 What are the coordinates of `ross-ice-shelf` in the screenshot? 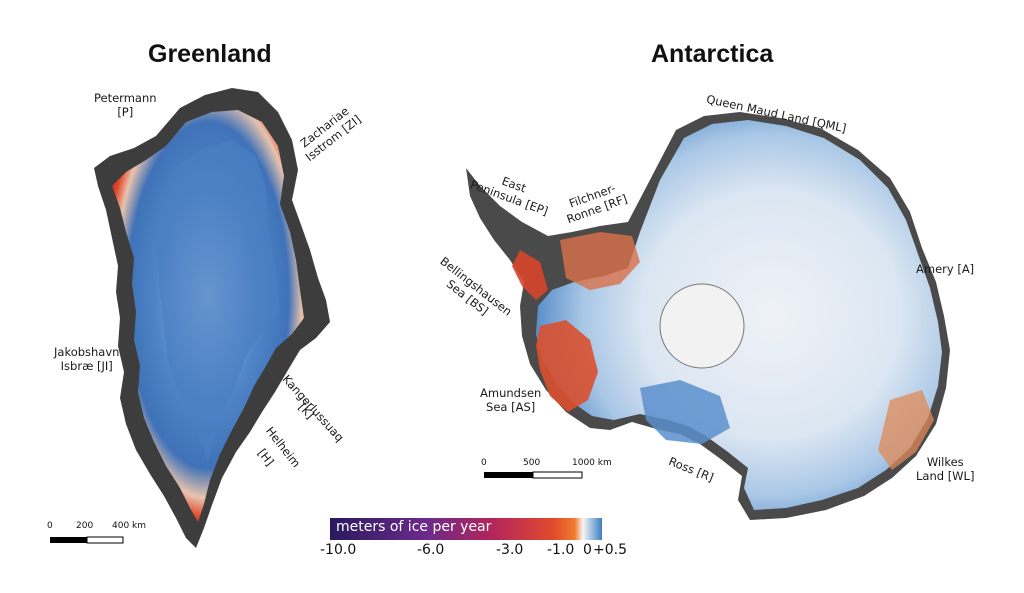 It's located at (685, 412).